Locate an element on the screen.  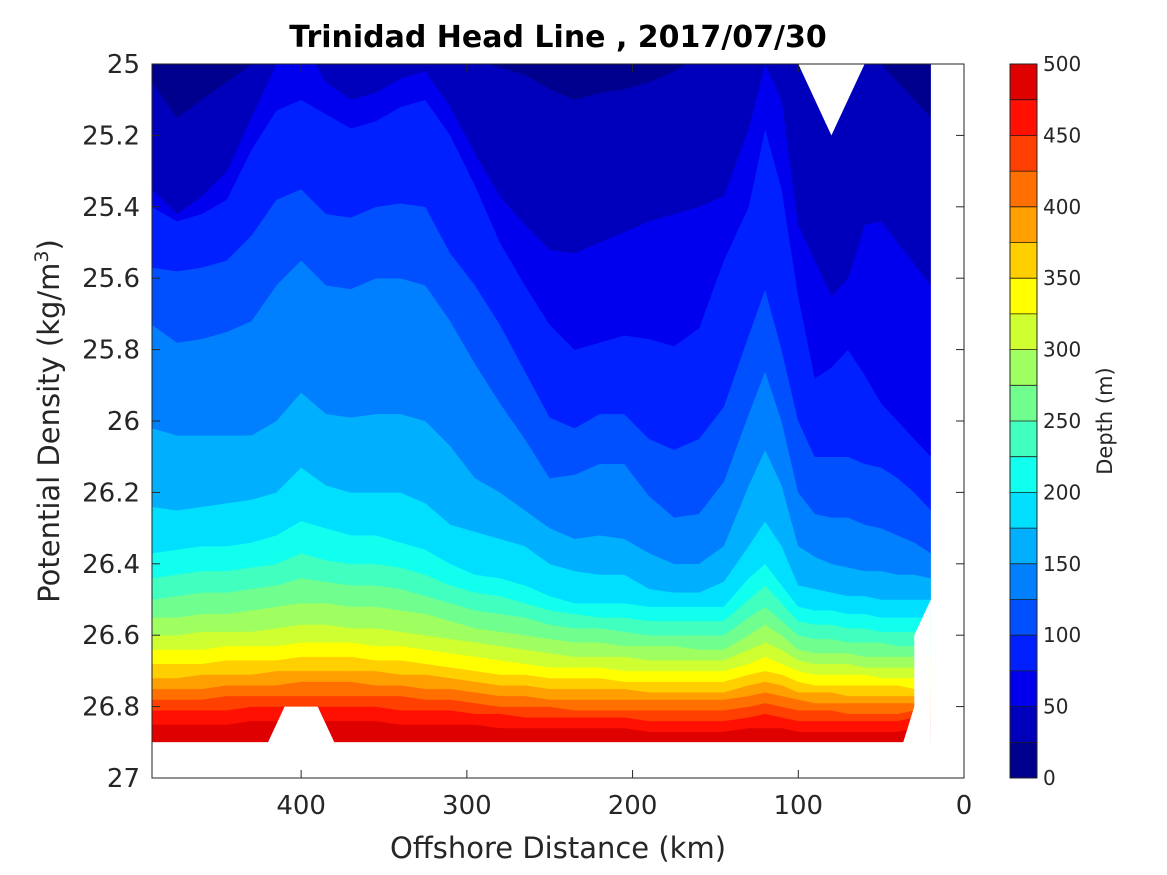
y-axis-label-main: Potential Density (kg/m is located at coordinates (49, 433).